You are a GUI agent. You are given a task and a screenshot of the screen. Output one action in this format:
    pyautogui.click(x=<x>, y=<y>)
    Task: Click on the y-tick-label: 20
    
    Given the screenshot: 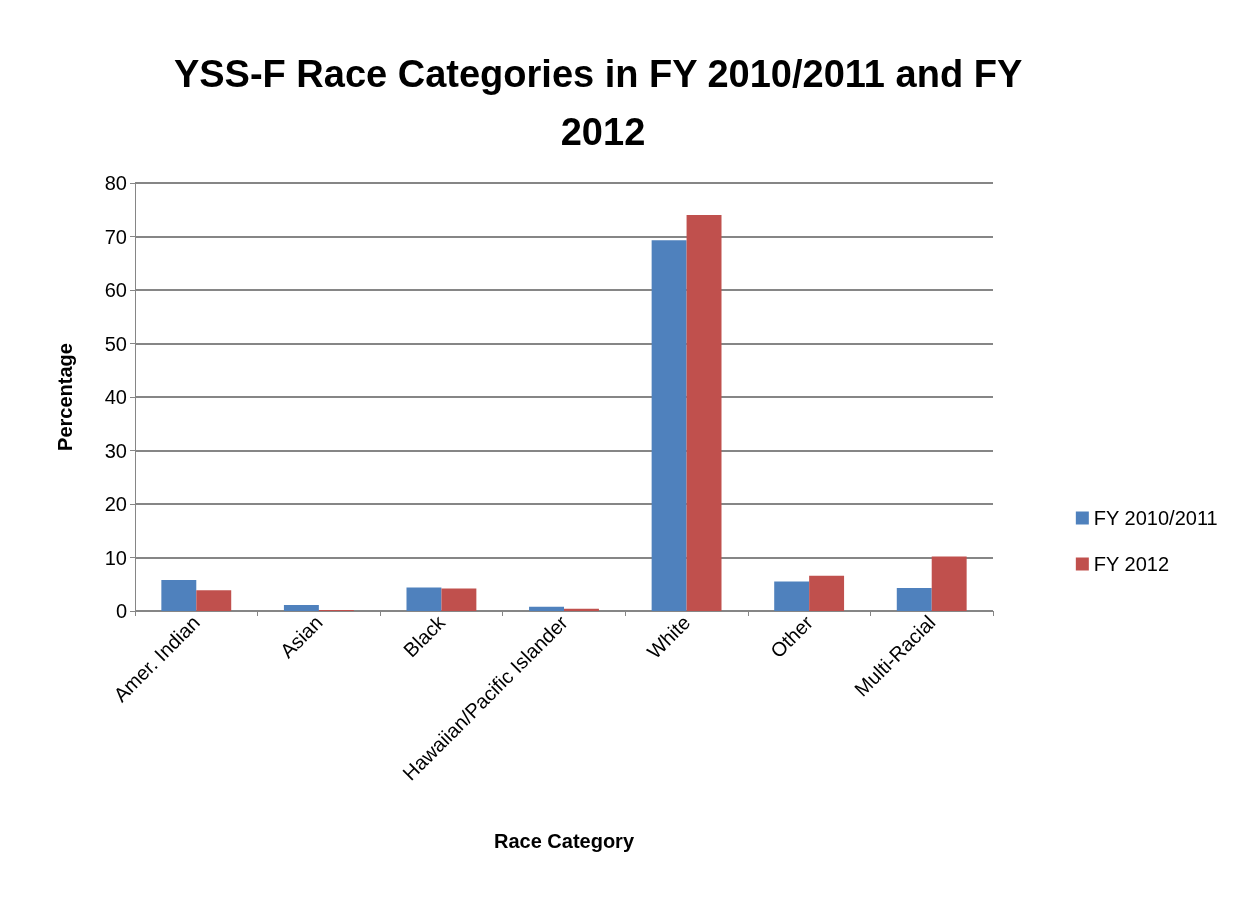 What is the action you would take?
    pyautogui.click(x=115, y=504)
    